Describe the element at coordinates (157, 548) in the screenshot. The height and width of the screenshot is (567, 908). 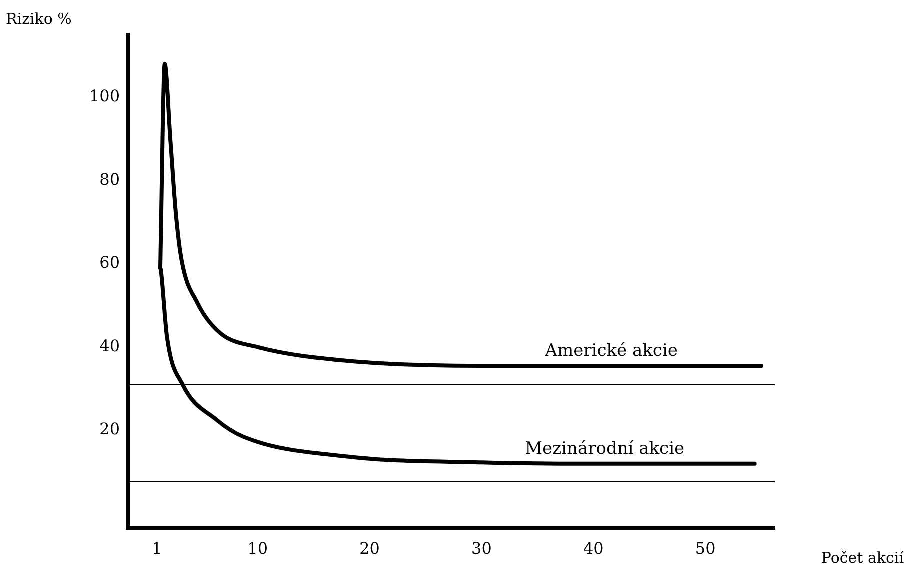
I see `x-tick-label: 1` at that location.